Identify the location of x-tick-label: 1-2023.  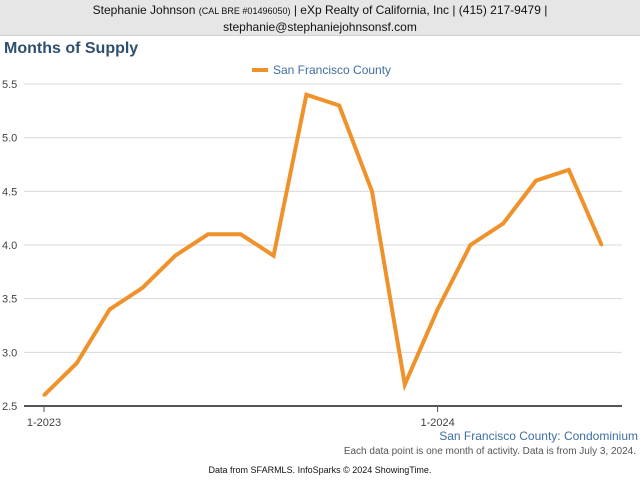
(44, 423).